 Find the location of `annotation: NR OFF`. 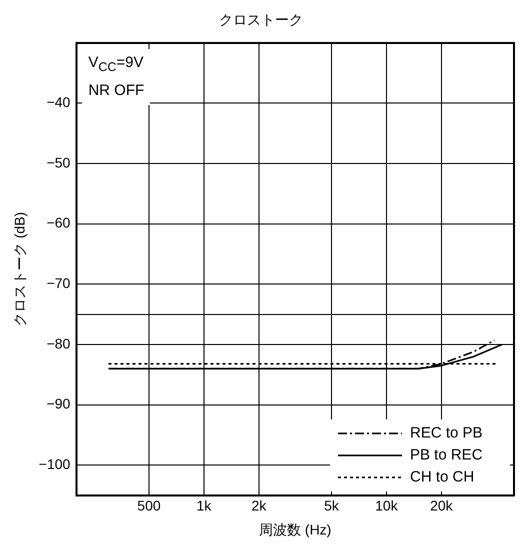

annotation: NR OFF is located at coordinates (116, 90).